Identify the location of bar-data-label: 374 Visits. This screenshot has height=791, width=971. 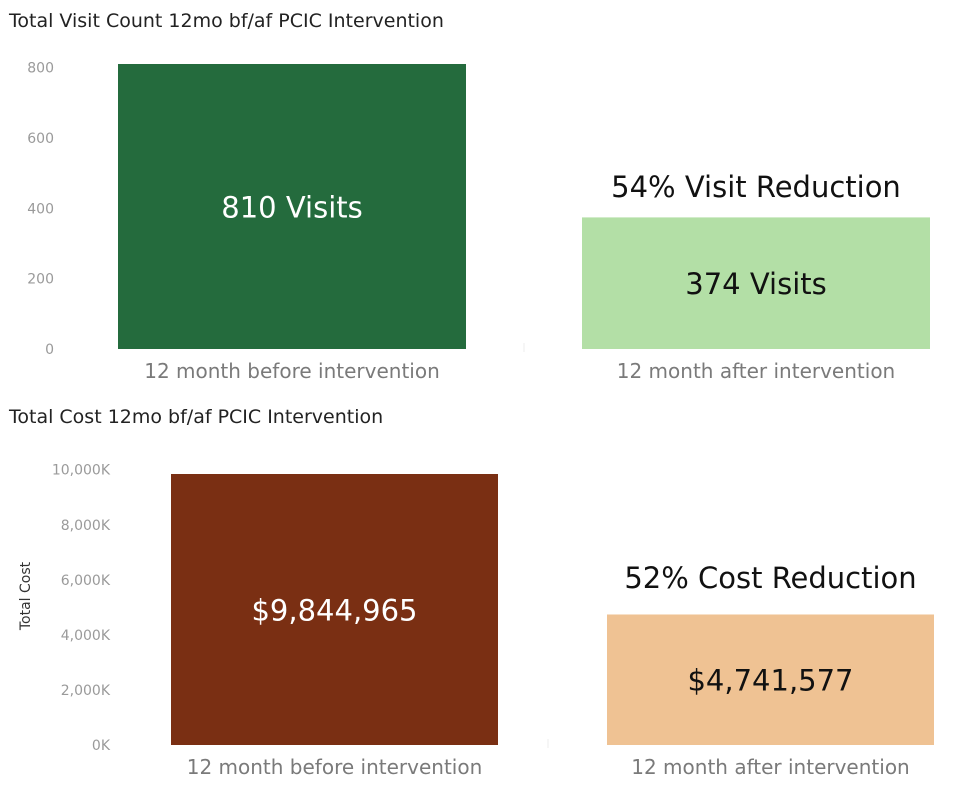
(755, 284).